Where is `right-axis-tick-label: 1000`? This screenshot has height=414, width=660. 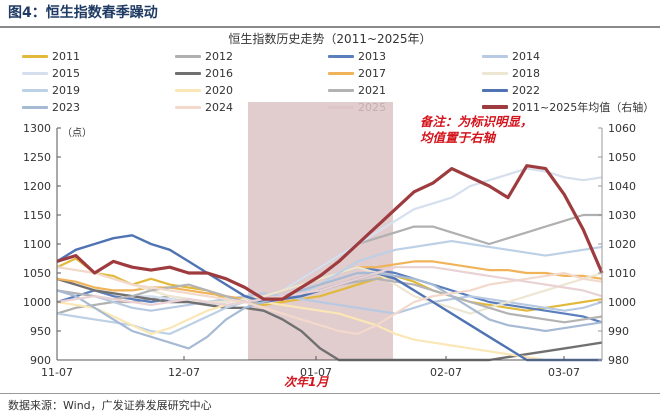
right-axis-tick-label: 1000 is located at coordinates (622, 302).